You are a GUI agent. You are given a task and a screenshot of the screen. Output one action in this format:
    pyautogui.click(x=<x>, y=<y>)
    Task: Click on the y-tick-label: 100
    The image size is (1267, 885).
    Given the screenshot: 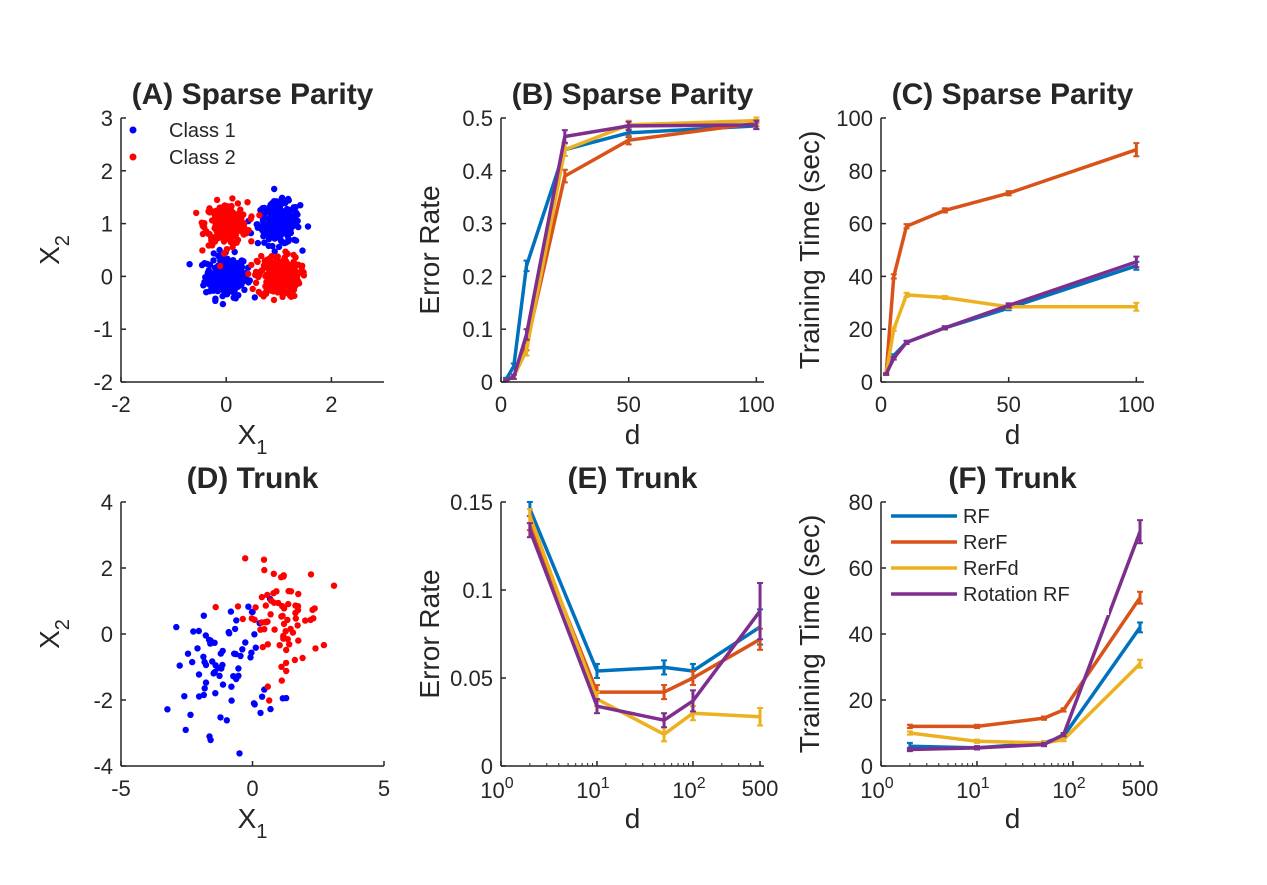 What is the action you would take?
    pyautogui.click(x=854, y=118)
    